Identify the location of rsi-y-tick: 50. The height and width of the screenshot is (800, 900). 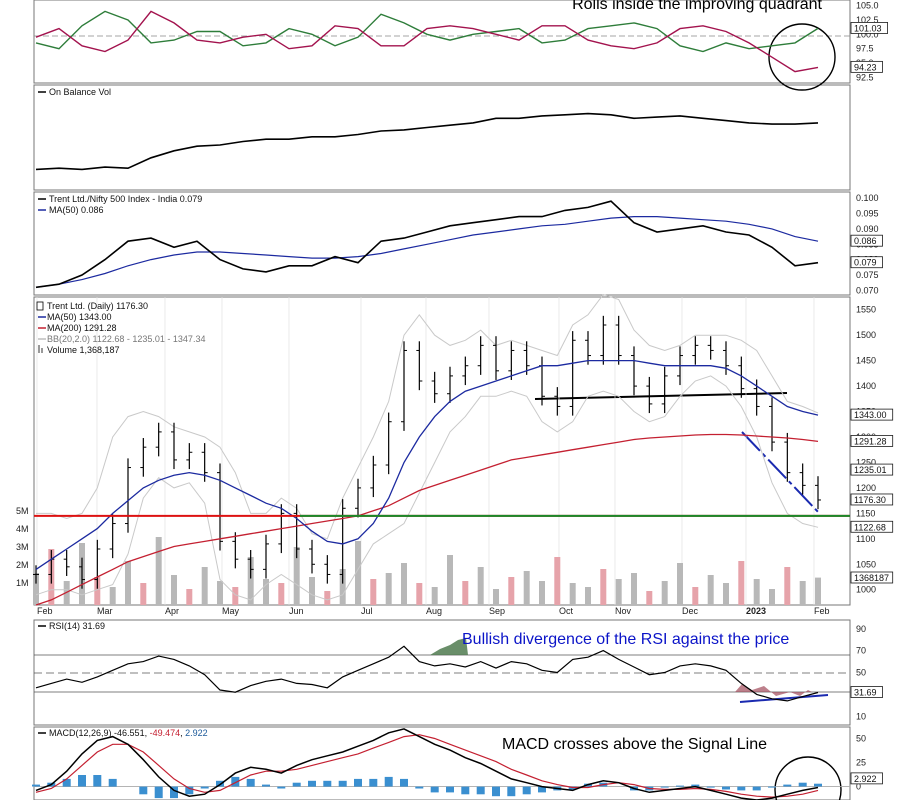
(861, 673).